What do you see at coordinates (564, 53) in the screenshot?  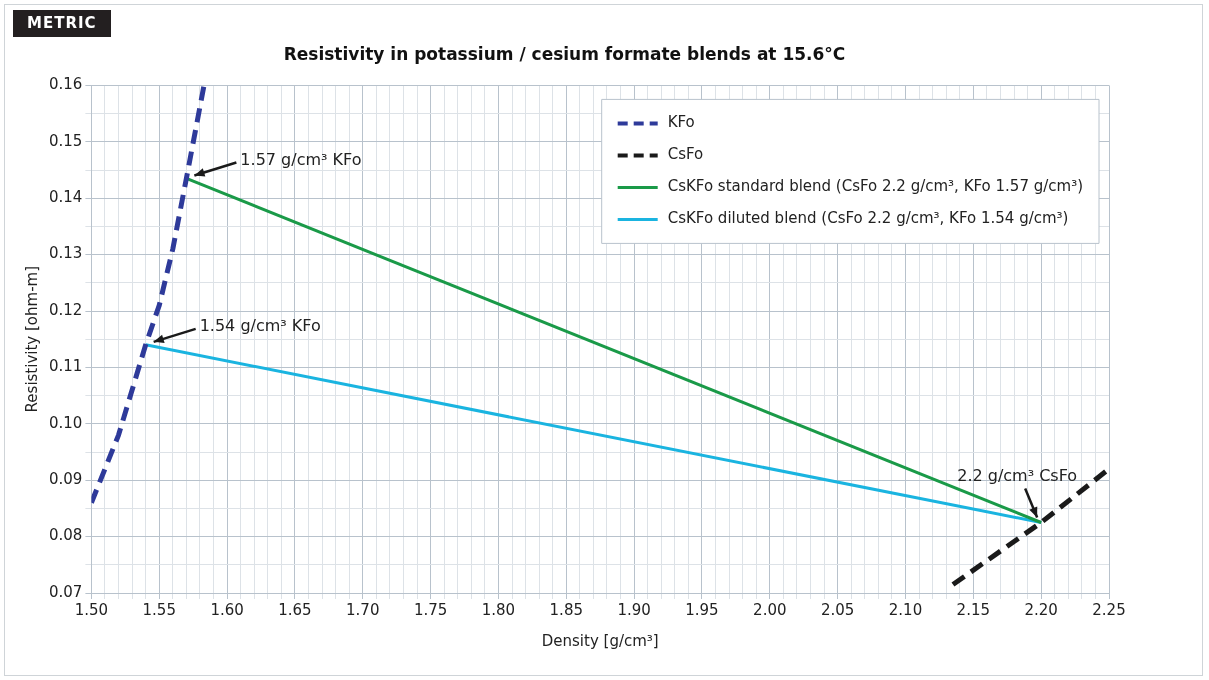 I see `chart-title: Resistivity in potassium / cesium formate blends at 15.6°C` at bounding box center [564, 53].